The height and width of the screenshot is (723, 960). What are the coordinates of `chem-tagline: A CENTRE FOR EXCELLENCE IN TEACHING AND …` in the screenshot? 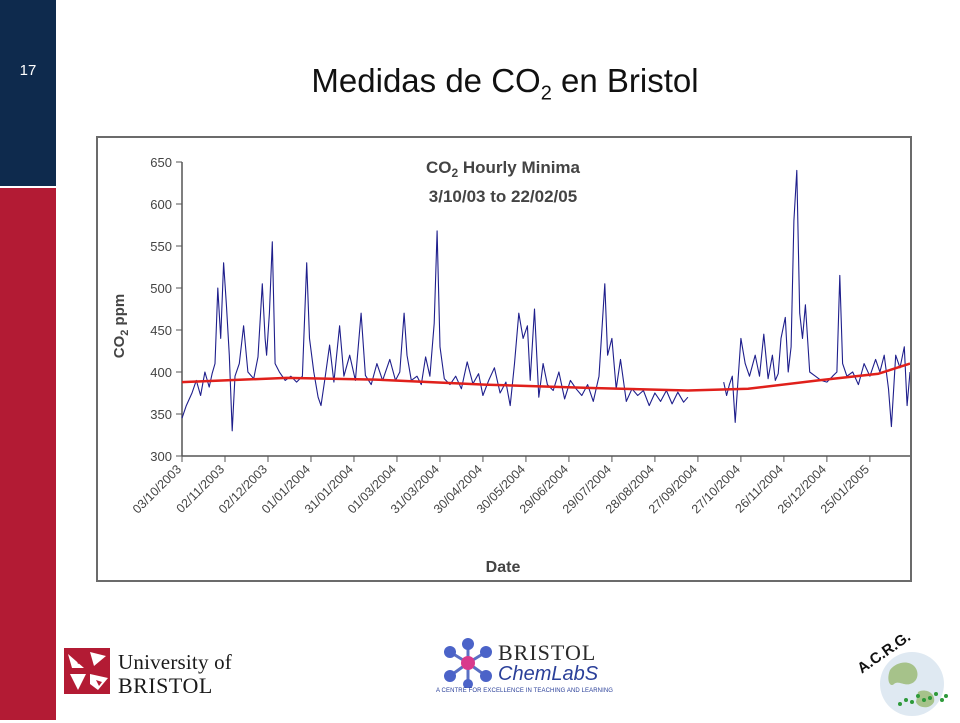 It's located at (525, 691).